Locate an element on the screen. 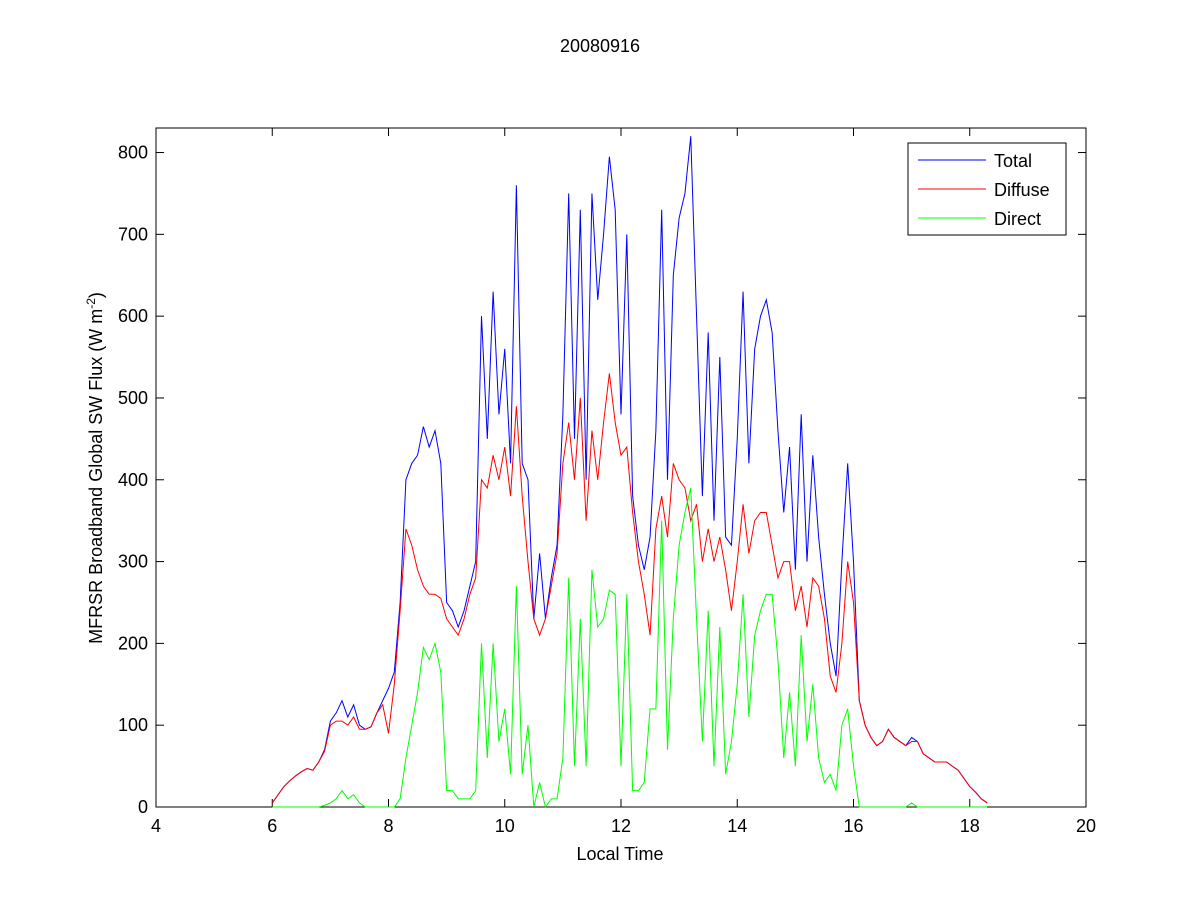 The height and width of the screenshot is (905, 1200). chart-title: 20080916 is located at coordinates (600, 46).